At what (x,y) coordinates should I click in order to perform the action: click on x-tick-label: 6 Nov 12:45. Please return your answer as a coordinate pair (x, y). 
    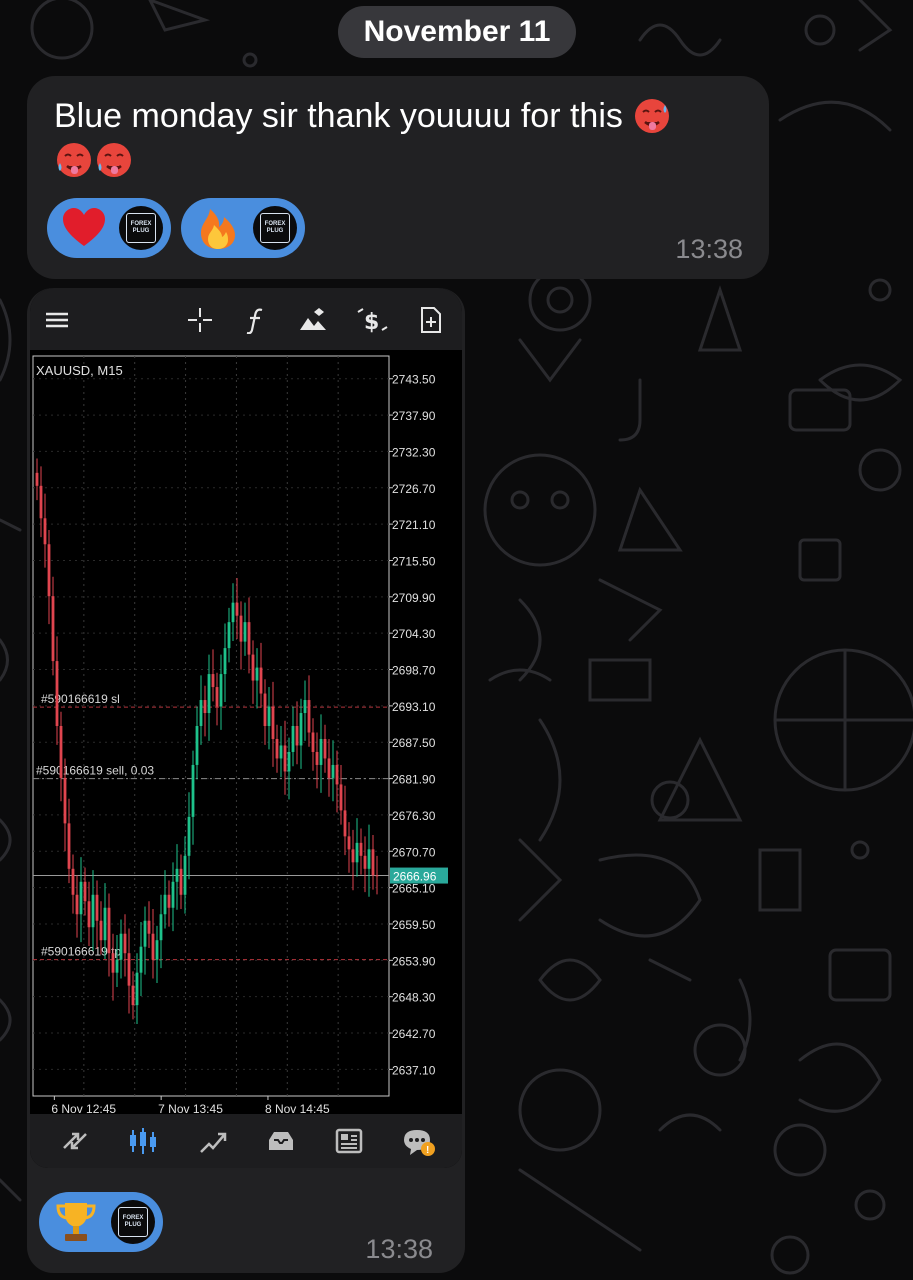
    Looking at the image, I should click on (83, 1108).